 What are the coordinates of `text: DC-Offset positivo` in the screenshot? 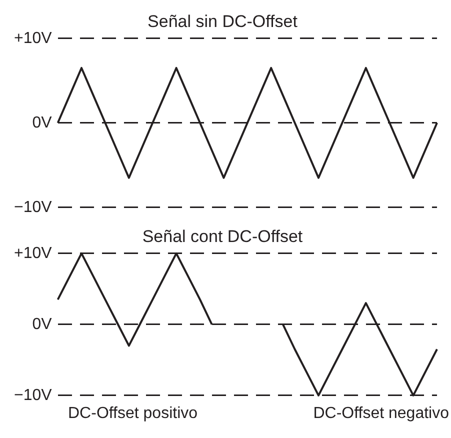 It's located at (133, 414).